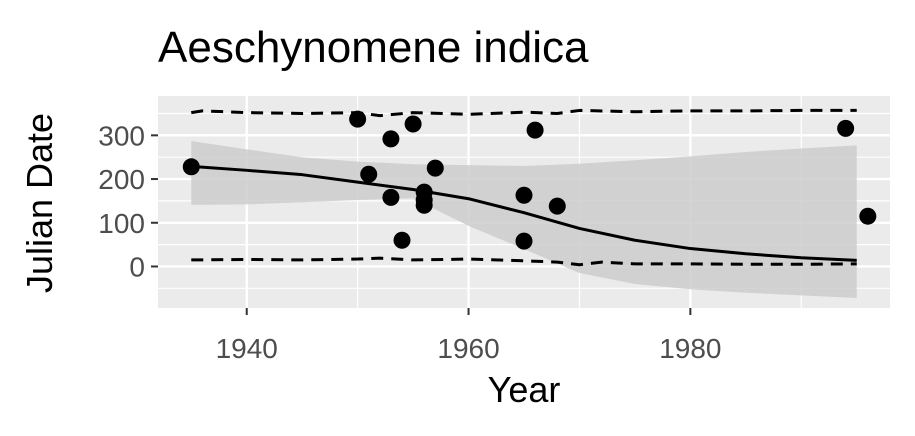 This screenshot has width=915, height=436. Describe the element at coordinates (373, 47) in the screenshot. I see `chart-title: Aeschynomene indica` at that location.